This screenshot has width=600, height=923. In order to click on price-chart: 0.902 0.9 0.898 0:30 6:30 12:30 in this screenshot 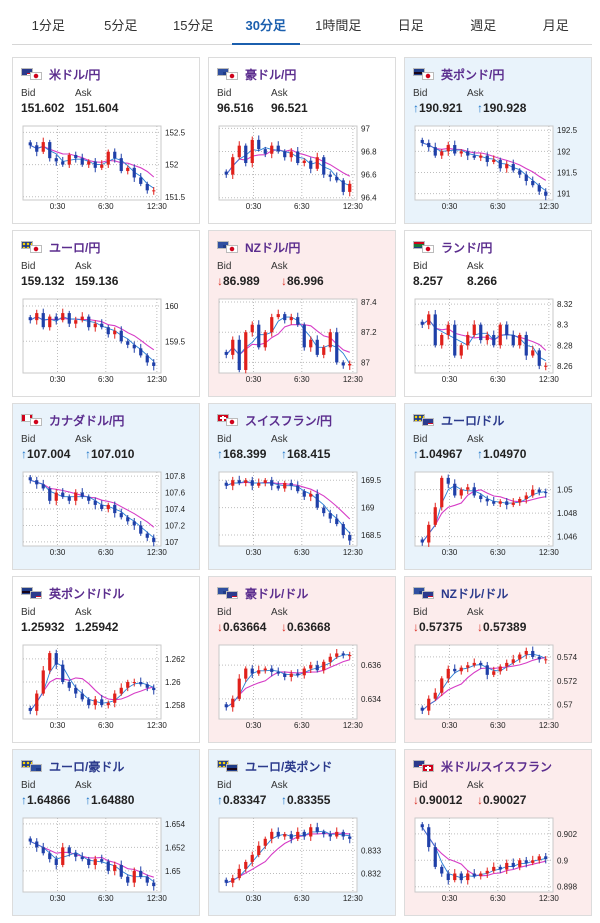, I will do `click(499, 833)`.